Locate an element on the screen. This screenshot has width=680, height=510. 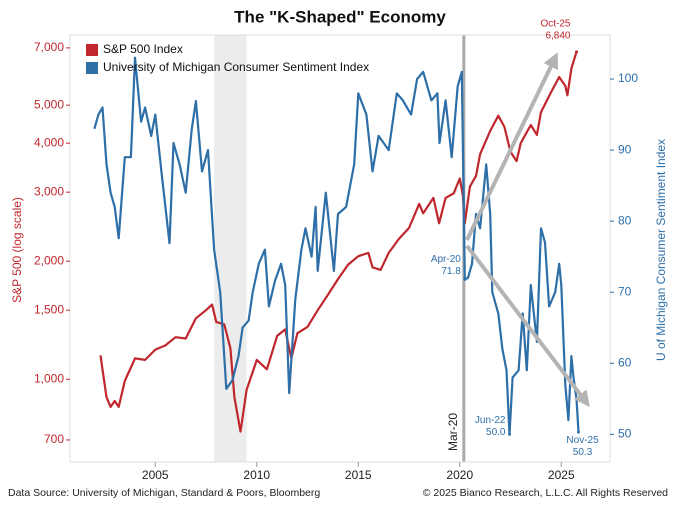
y-tick-label: 4,000 is located at coordinates (49, 142).